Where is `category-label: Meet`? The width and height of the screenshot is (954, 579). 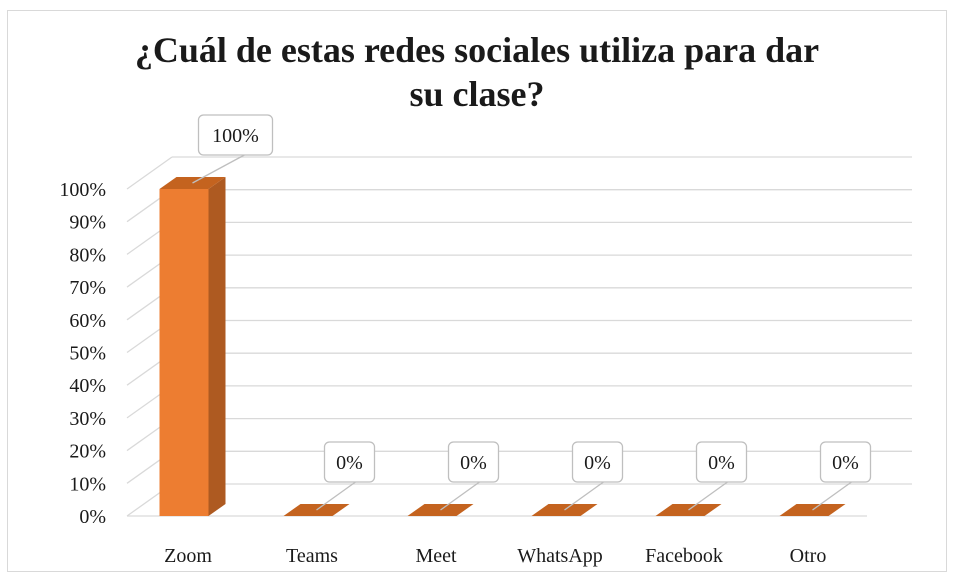
category-label: Meet is located at coordinates (436, 556).